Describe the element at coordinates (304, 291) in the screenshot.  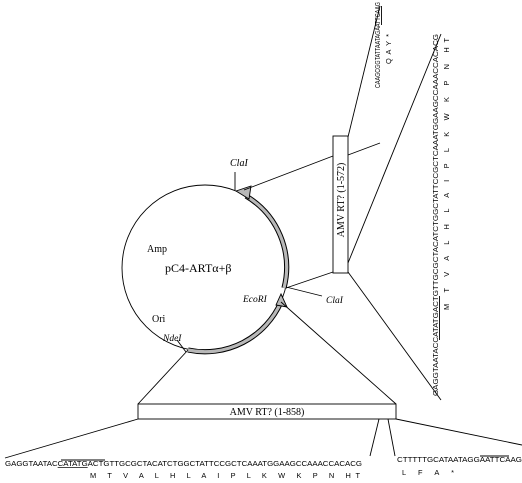
I see `clai-right-tick` at that location.